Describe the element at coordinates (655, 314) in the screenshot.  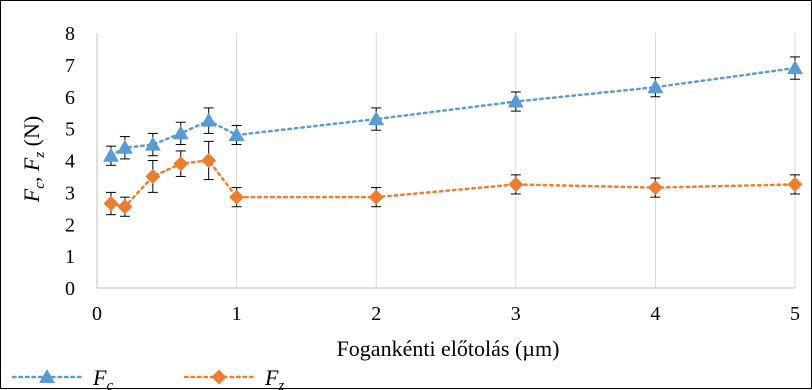
I see `x-tick-label: 4` at that location.